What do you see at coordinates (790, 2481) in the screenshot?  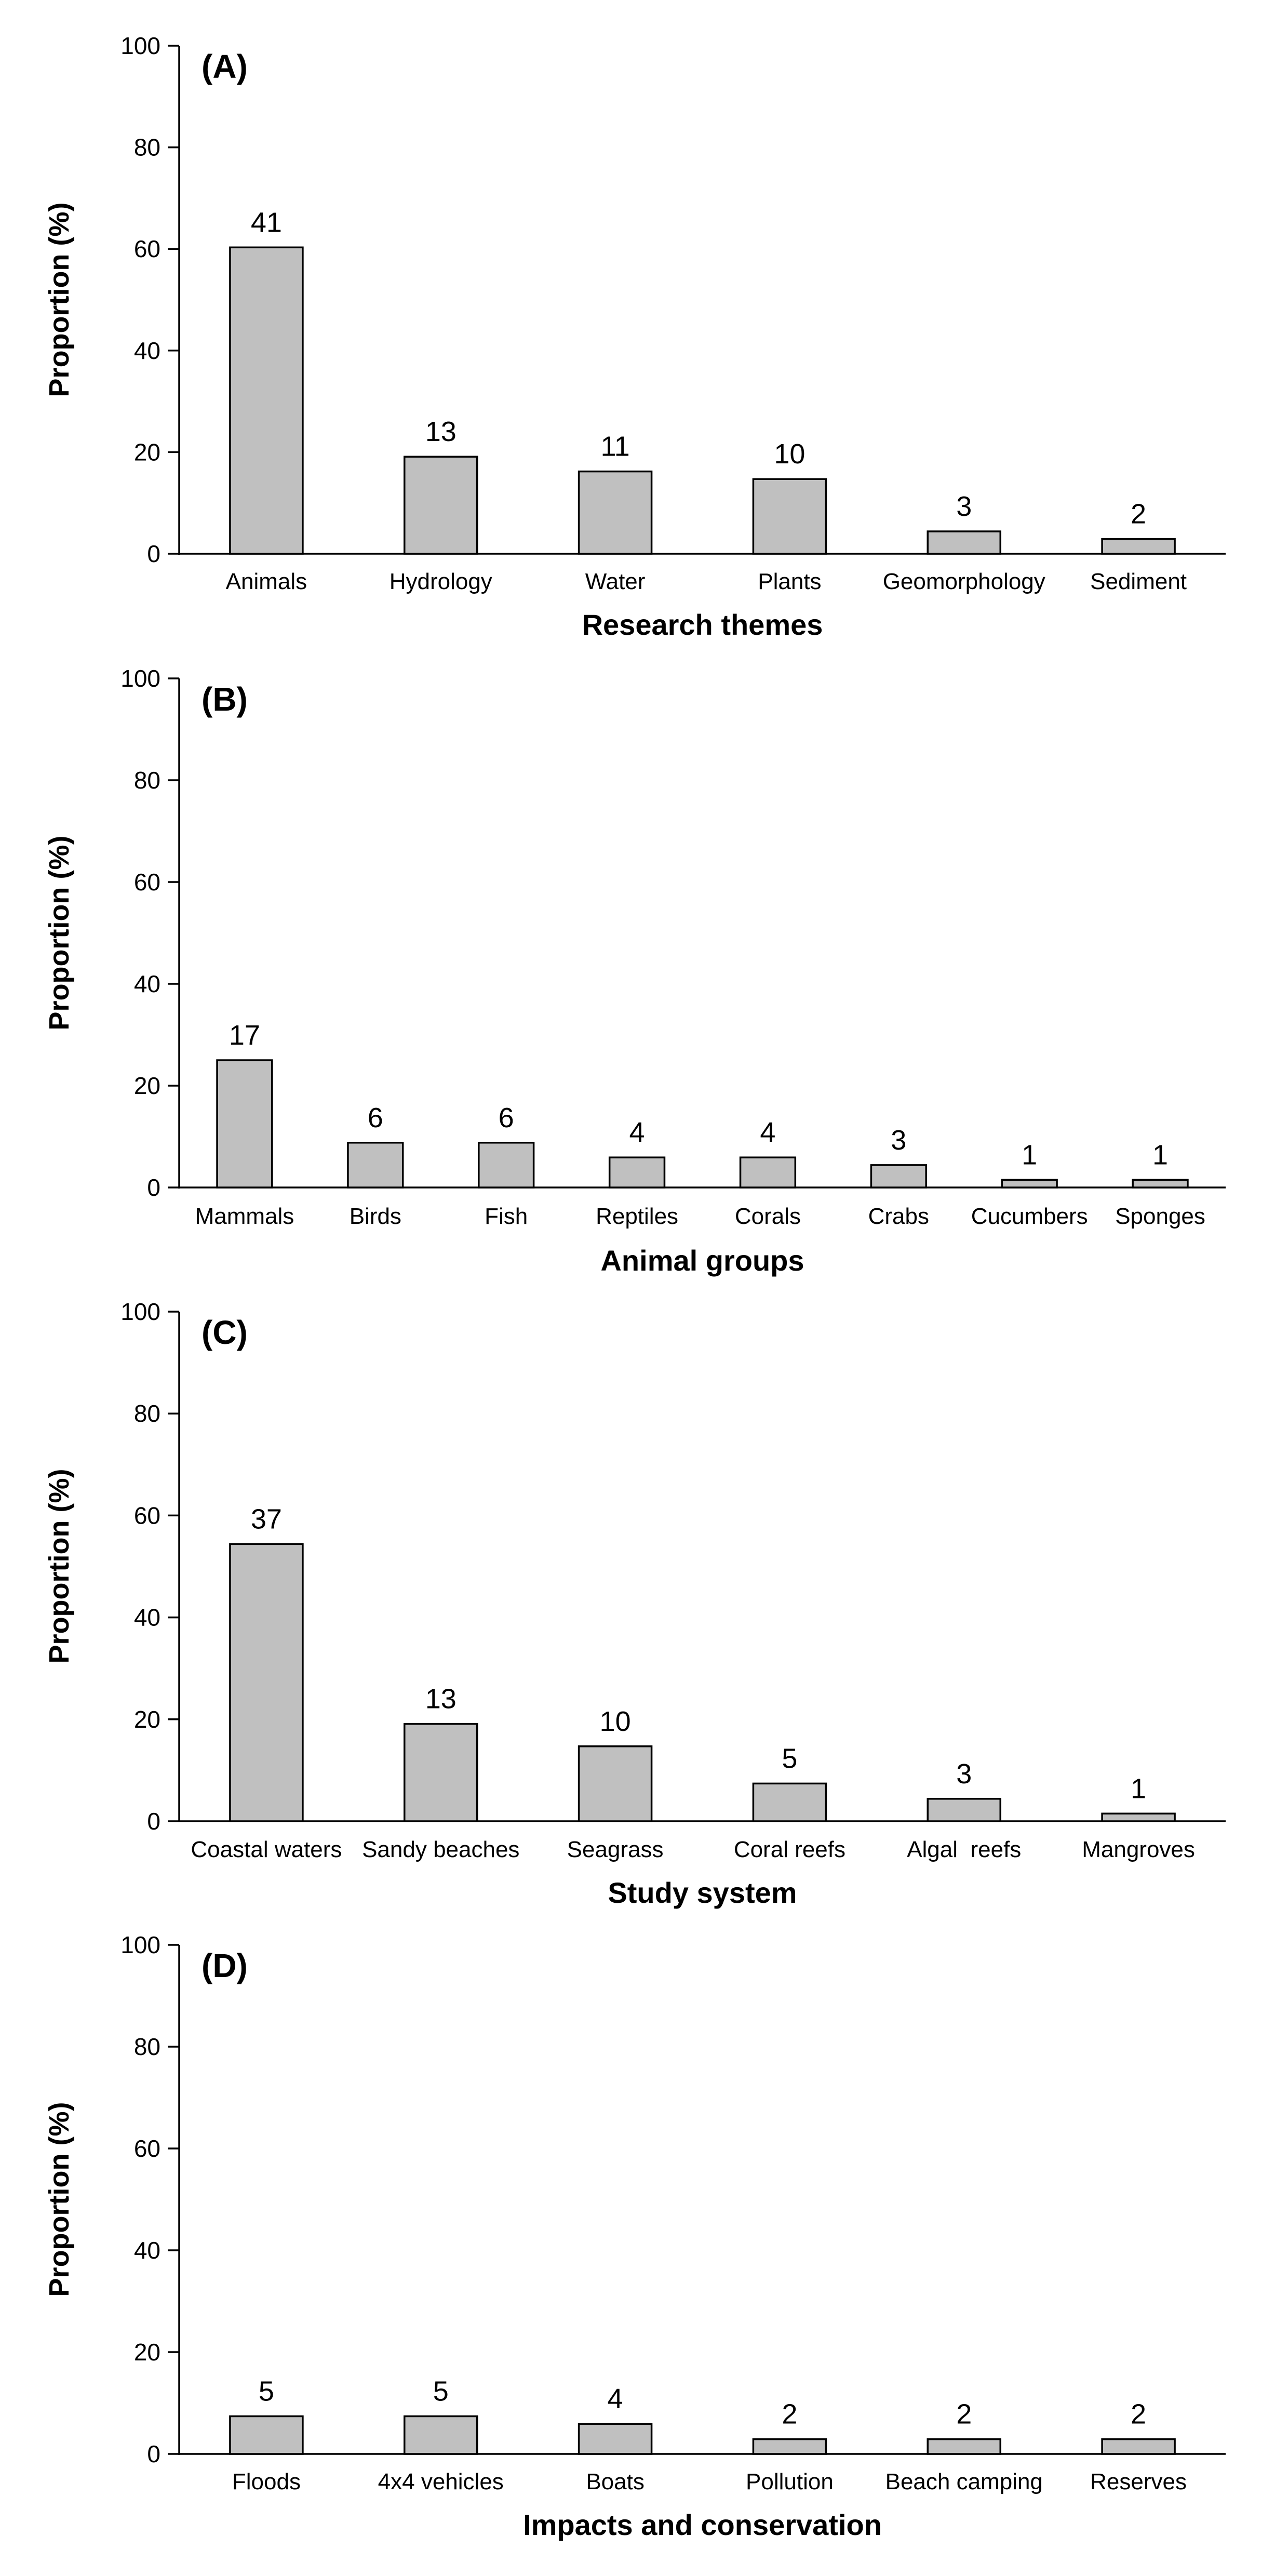 I see `panel-d-category-label: Pollution` at bounding box center [790, 2481].